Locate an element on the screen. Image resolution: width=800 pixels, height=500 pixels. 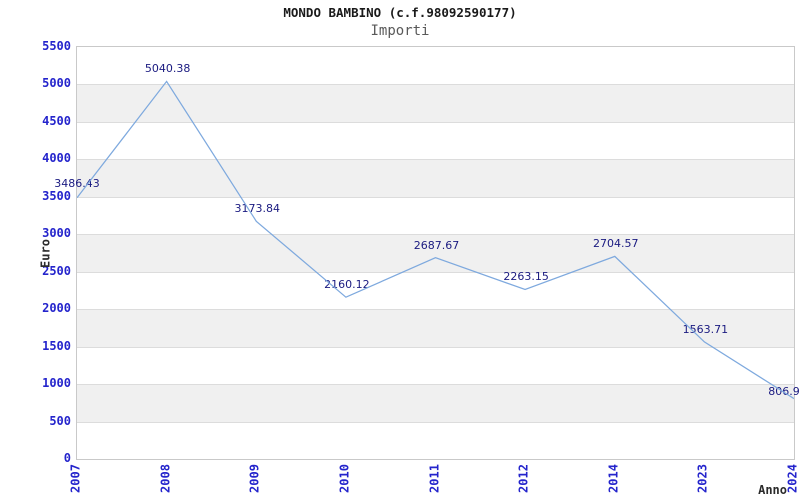
x-tick-label: 2011 is located at coordinates (434, 478).